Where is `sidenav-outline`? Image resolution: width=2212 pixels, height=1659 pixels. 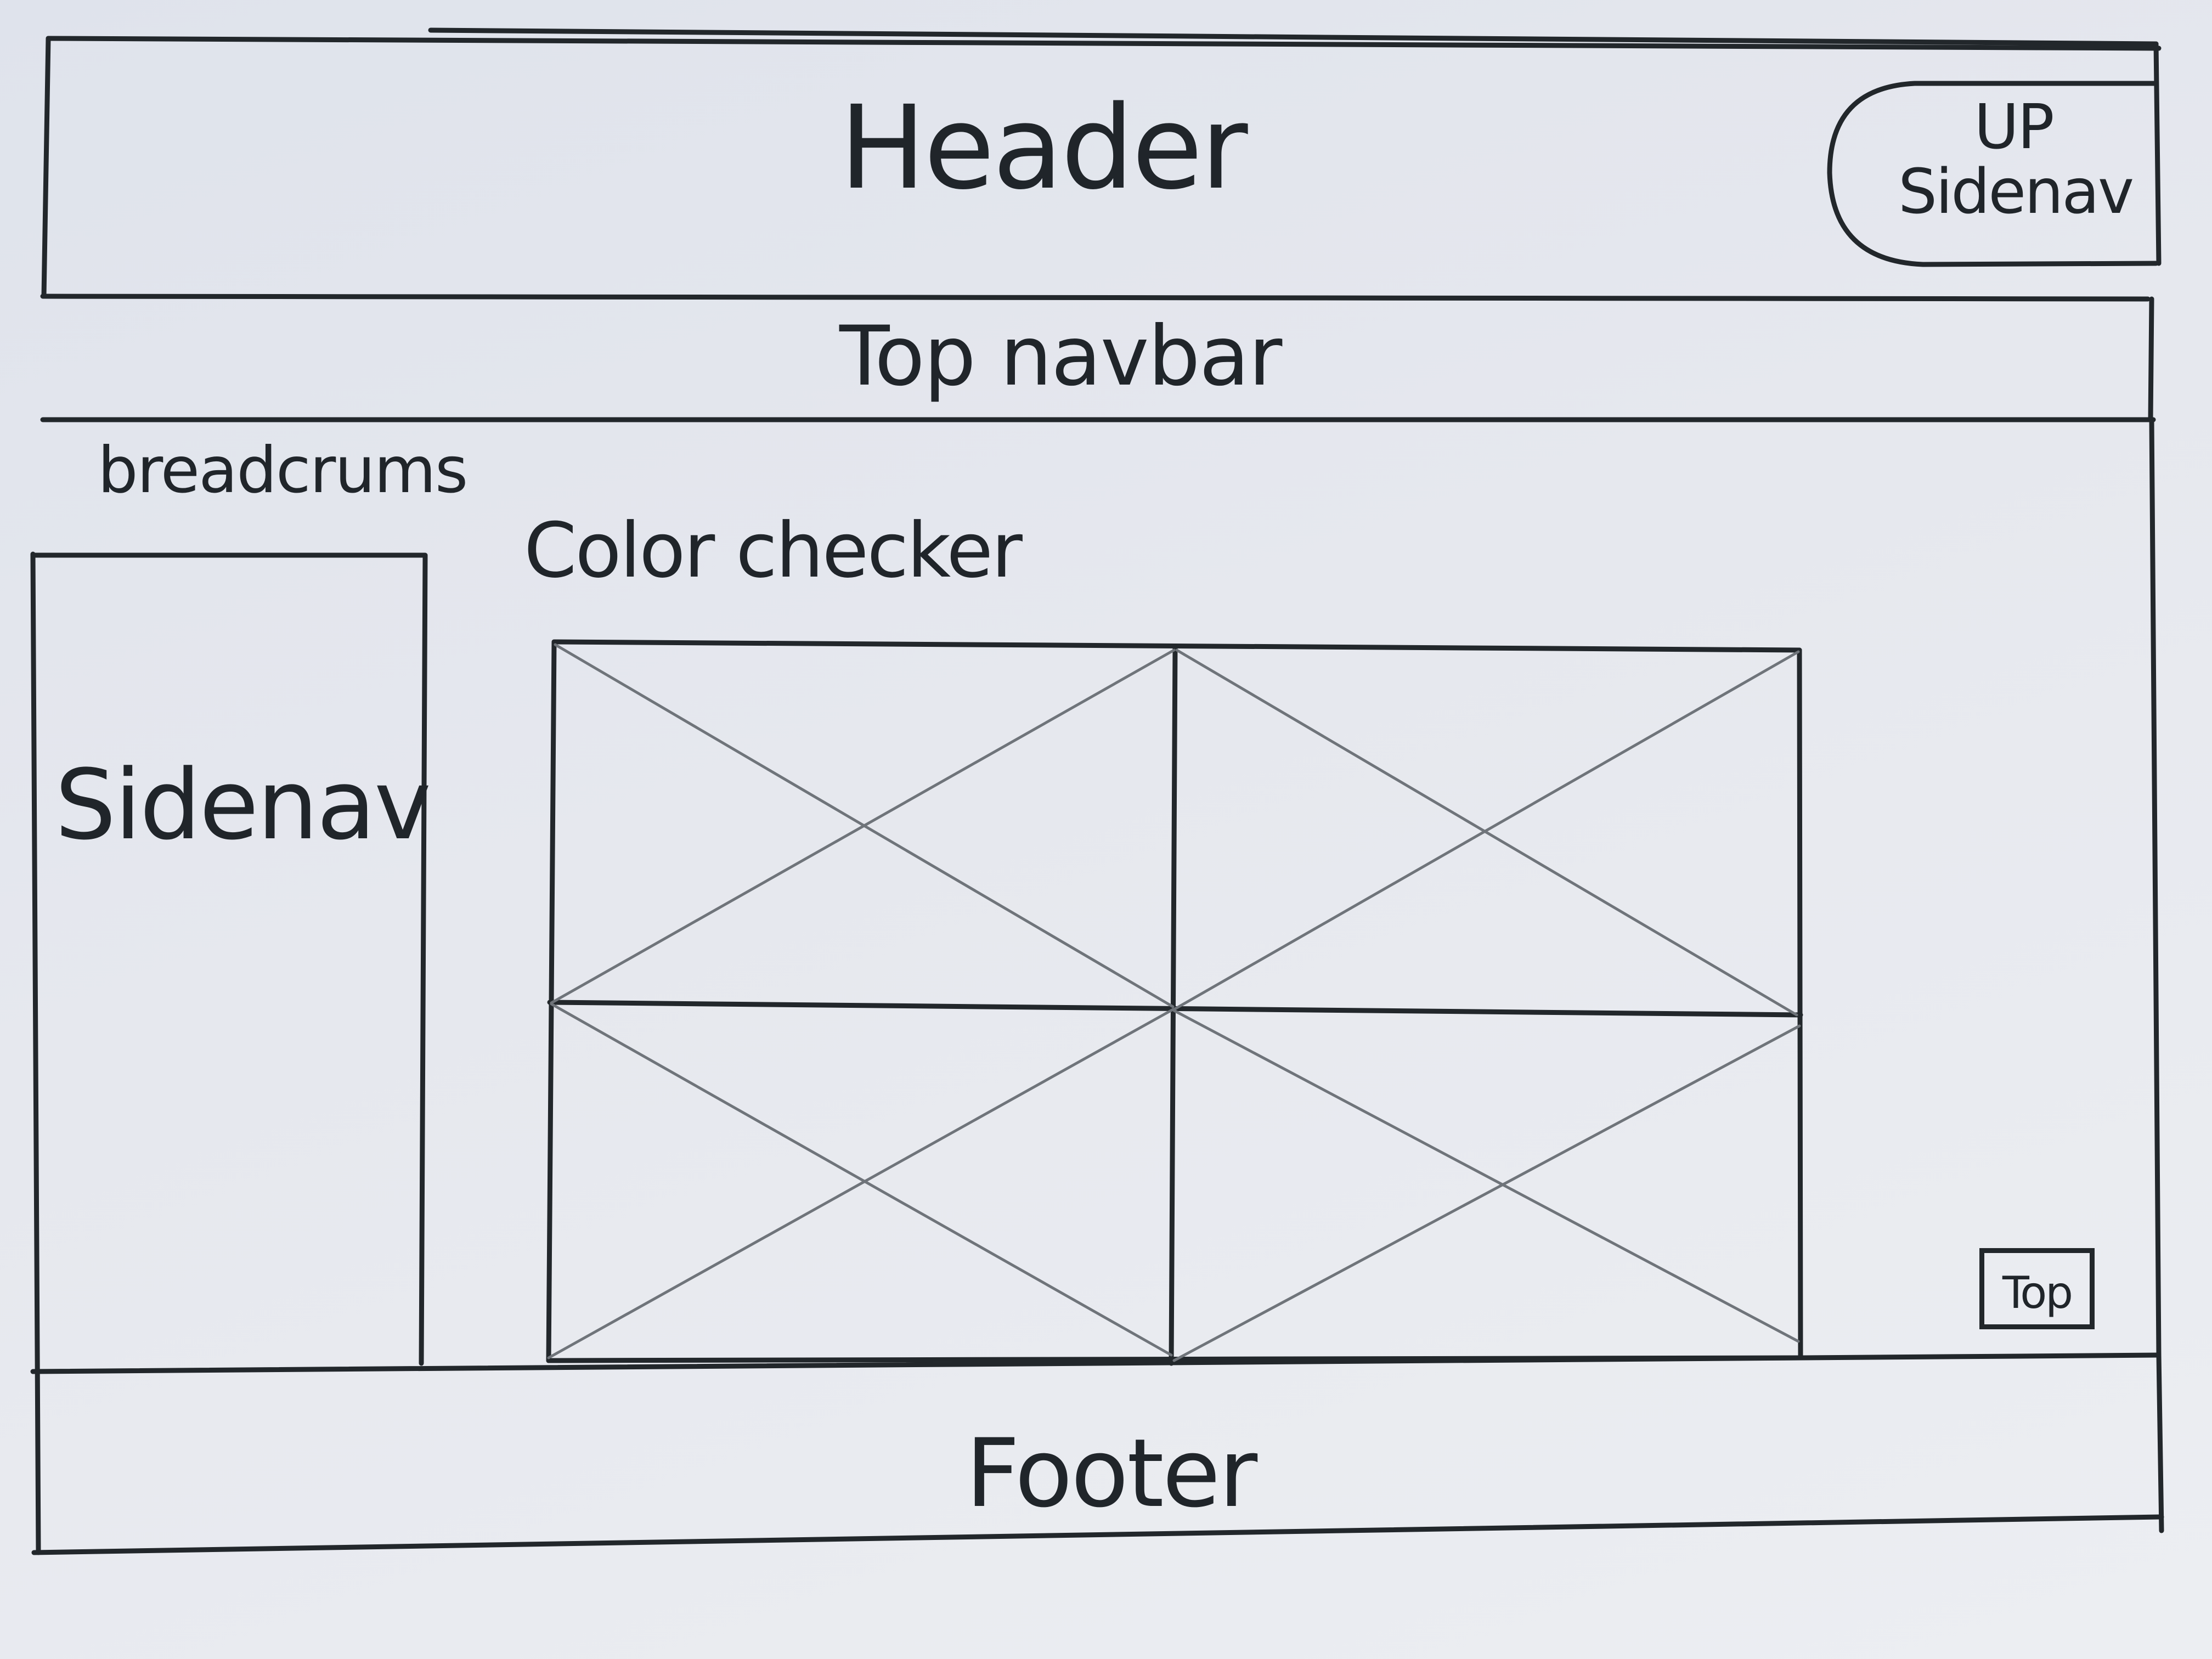 sidenav-outline is located at coordinates (229, 959).